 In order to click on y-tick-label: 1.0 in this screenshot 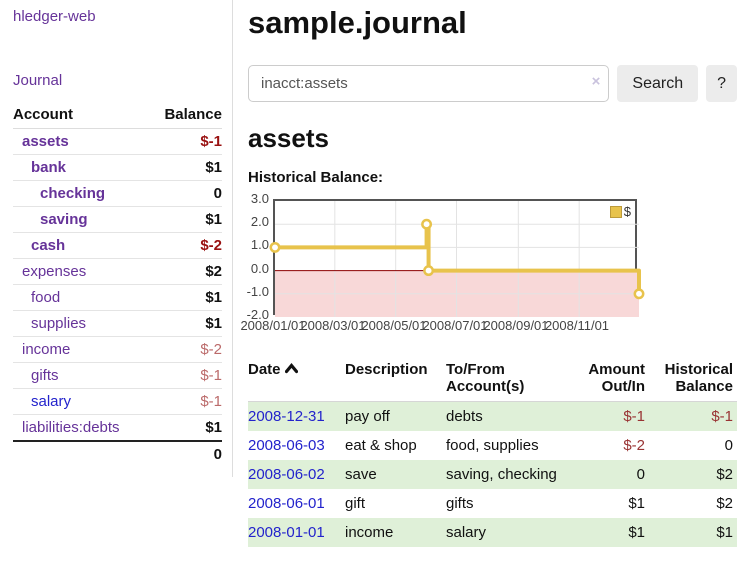, I will do `click(259, 244)`.